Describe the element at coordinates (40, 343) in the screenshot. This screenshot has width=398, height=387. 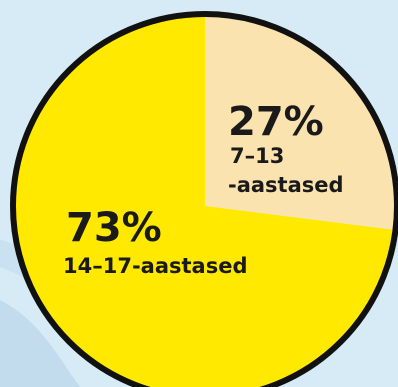
I see `background-swirl` at that location.